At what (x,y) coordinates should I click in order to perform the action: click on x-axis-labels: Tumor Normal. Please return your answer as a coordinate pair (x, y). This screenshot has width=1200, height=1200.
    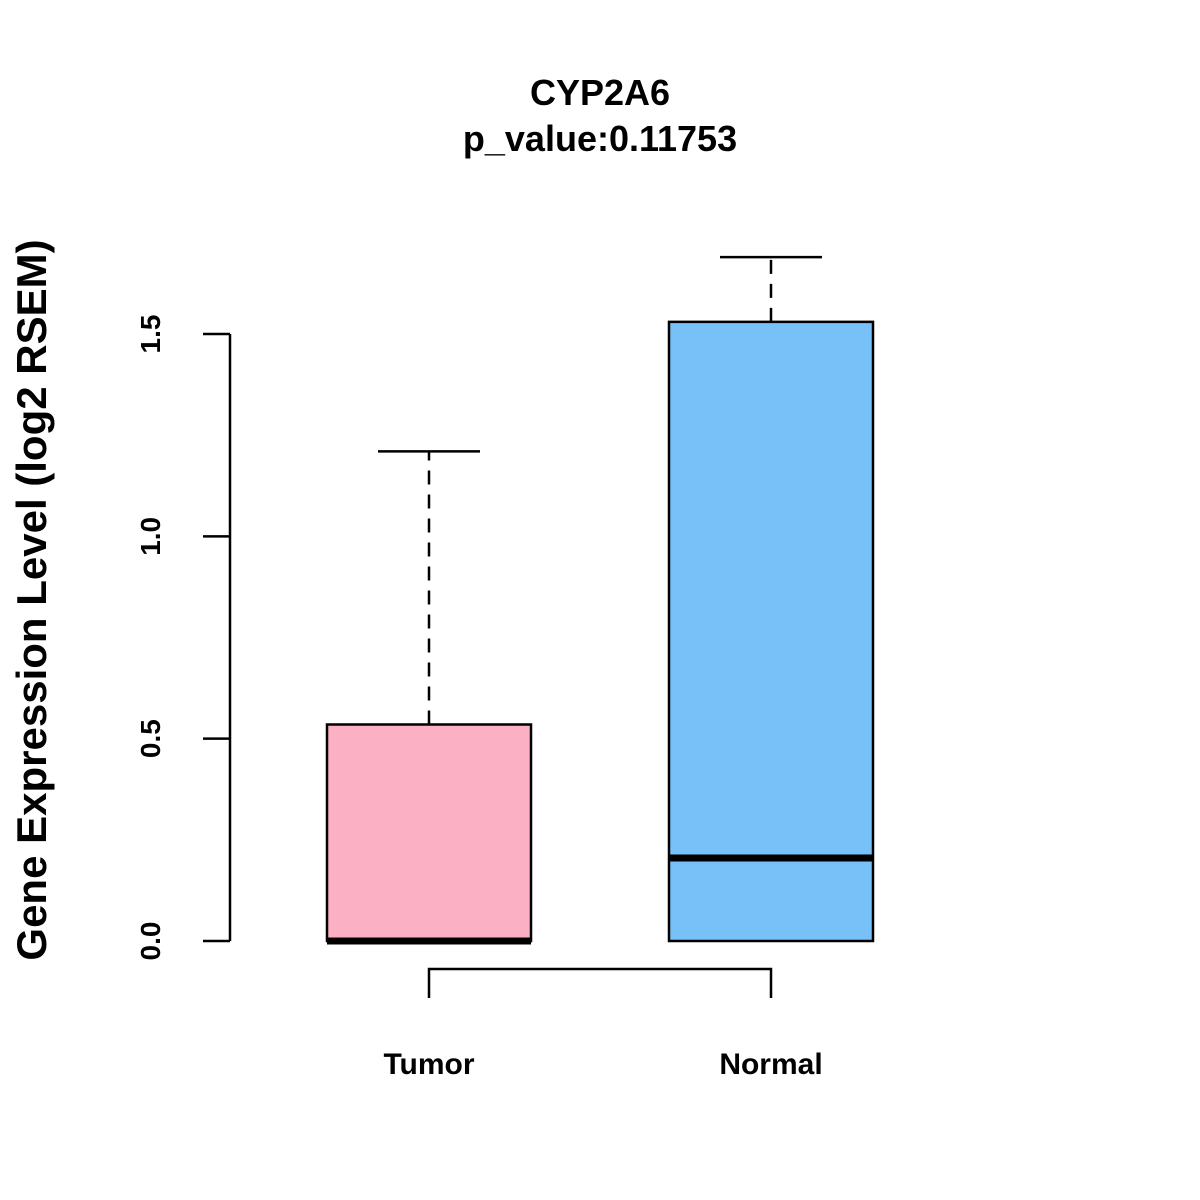
    Looking at the image, I should click on (602, 1064).